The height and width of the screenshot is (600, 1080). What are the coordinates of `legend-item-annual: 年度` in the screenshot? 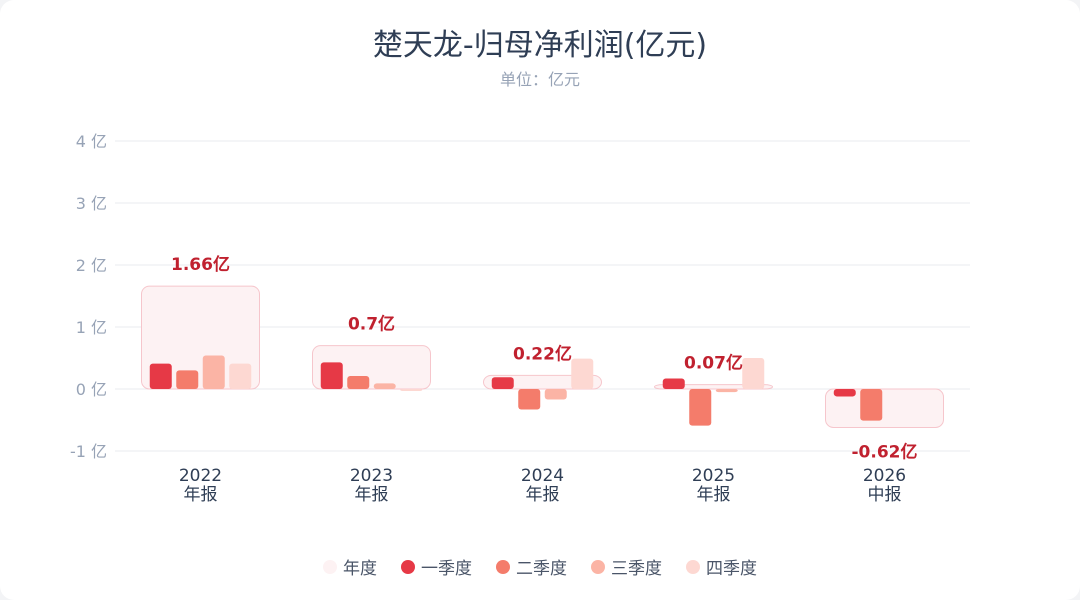 It's located at (350, 566).